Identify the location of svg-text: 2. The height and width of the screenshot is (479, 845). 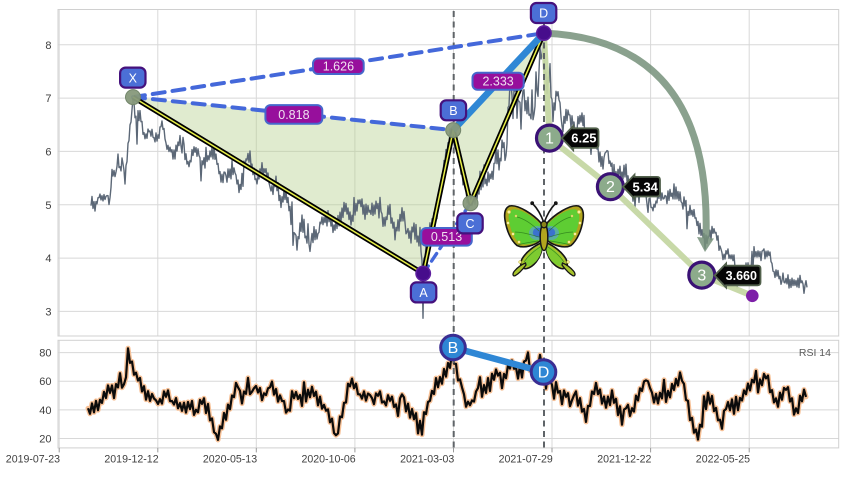
(610, 187).